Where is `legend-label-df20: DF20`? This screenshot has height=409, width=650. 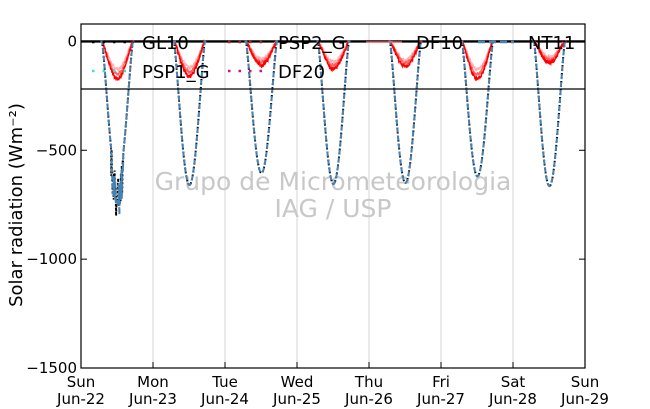
legend-label-df20: DF20 is located at coordinates (301, 72).